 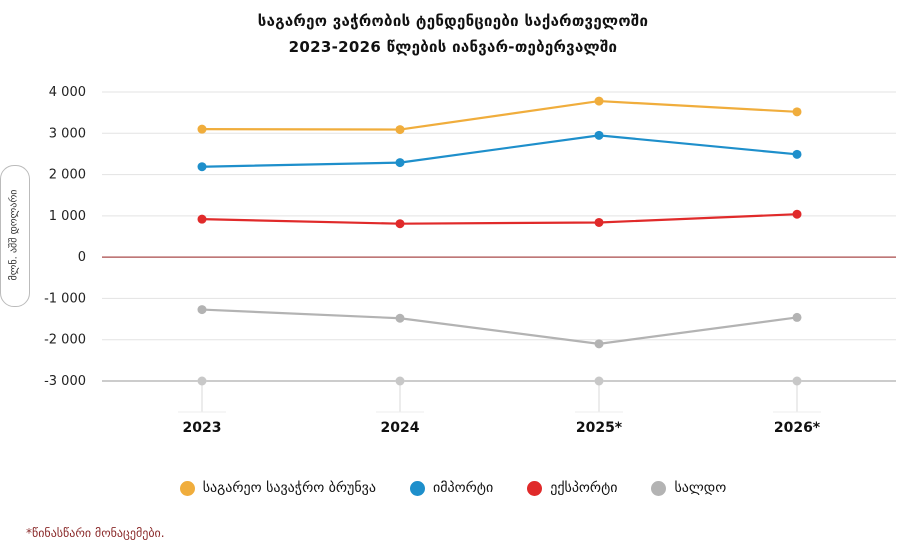 I want to click on legend-item-balance: სალდო, so click(x=688, y=488).